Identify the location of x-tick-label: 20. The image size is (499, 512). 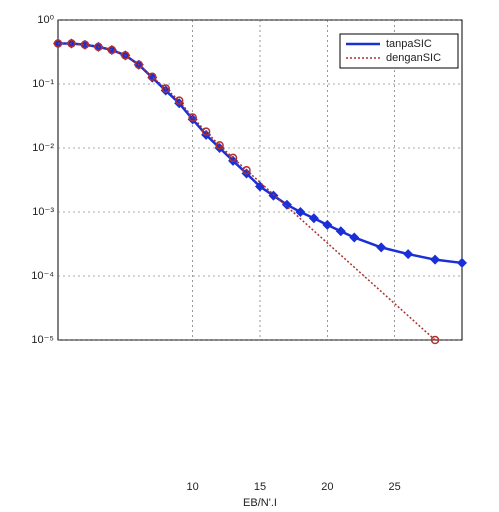
(327, 487).